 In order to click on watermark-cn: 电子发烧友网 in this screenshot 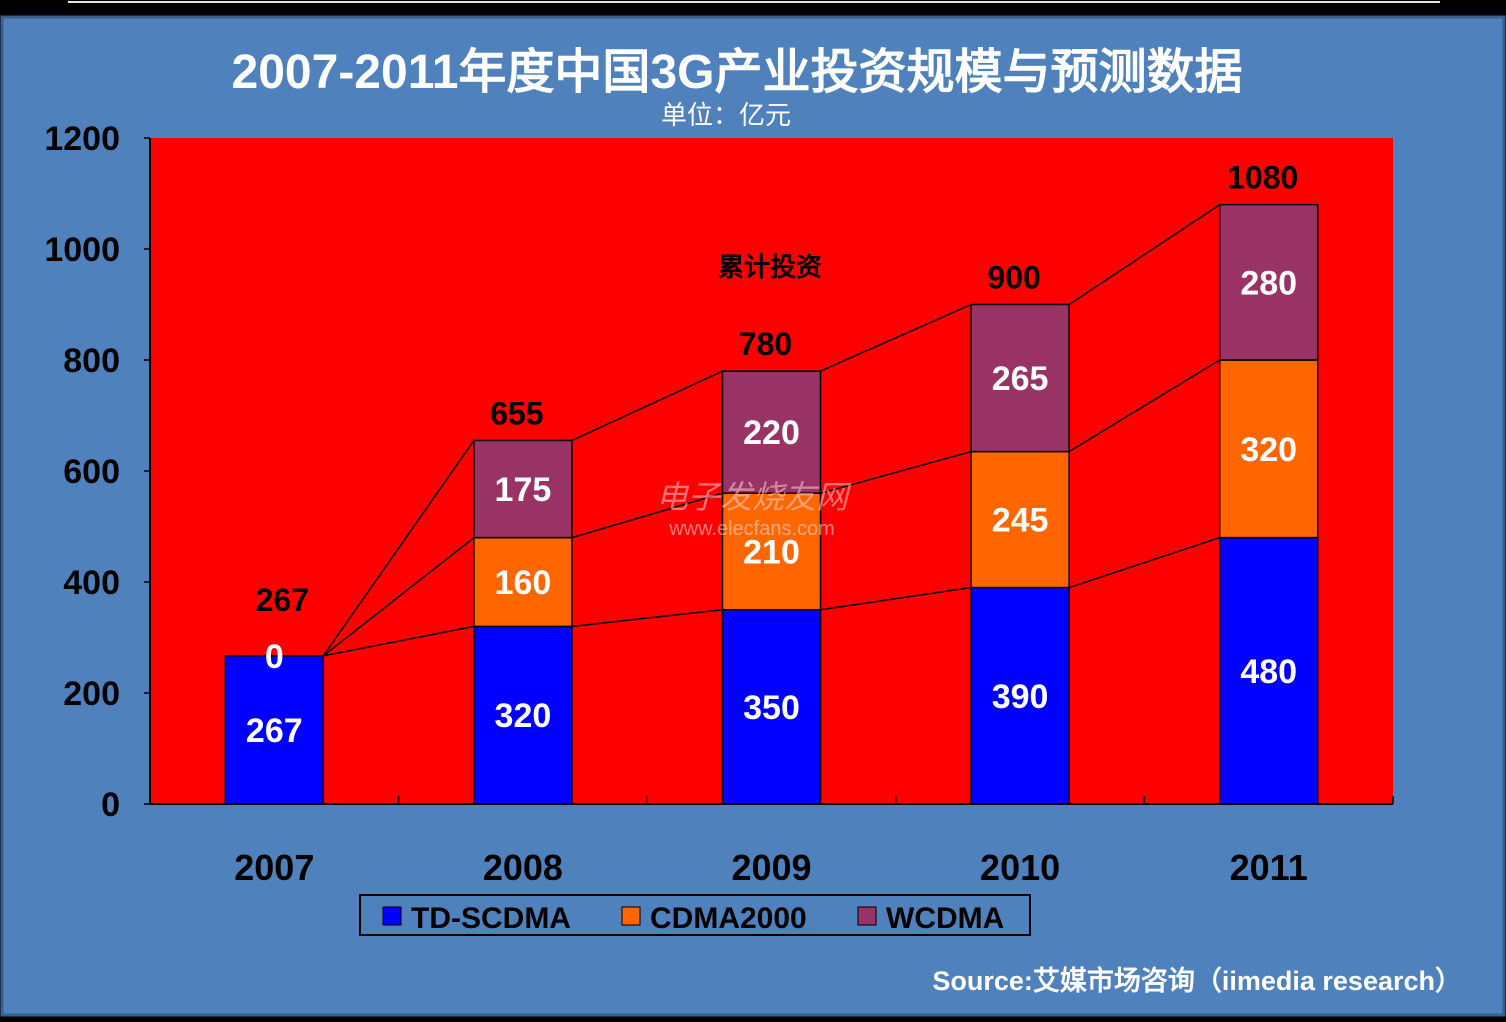, I will do `click(754, 497)`.